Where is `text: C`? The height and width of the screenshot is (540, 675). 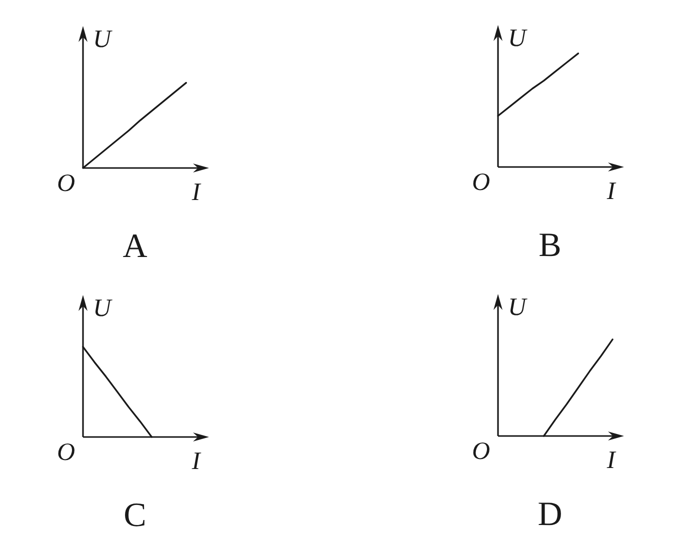
text: C is located at coordinates (135, 515).